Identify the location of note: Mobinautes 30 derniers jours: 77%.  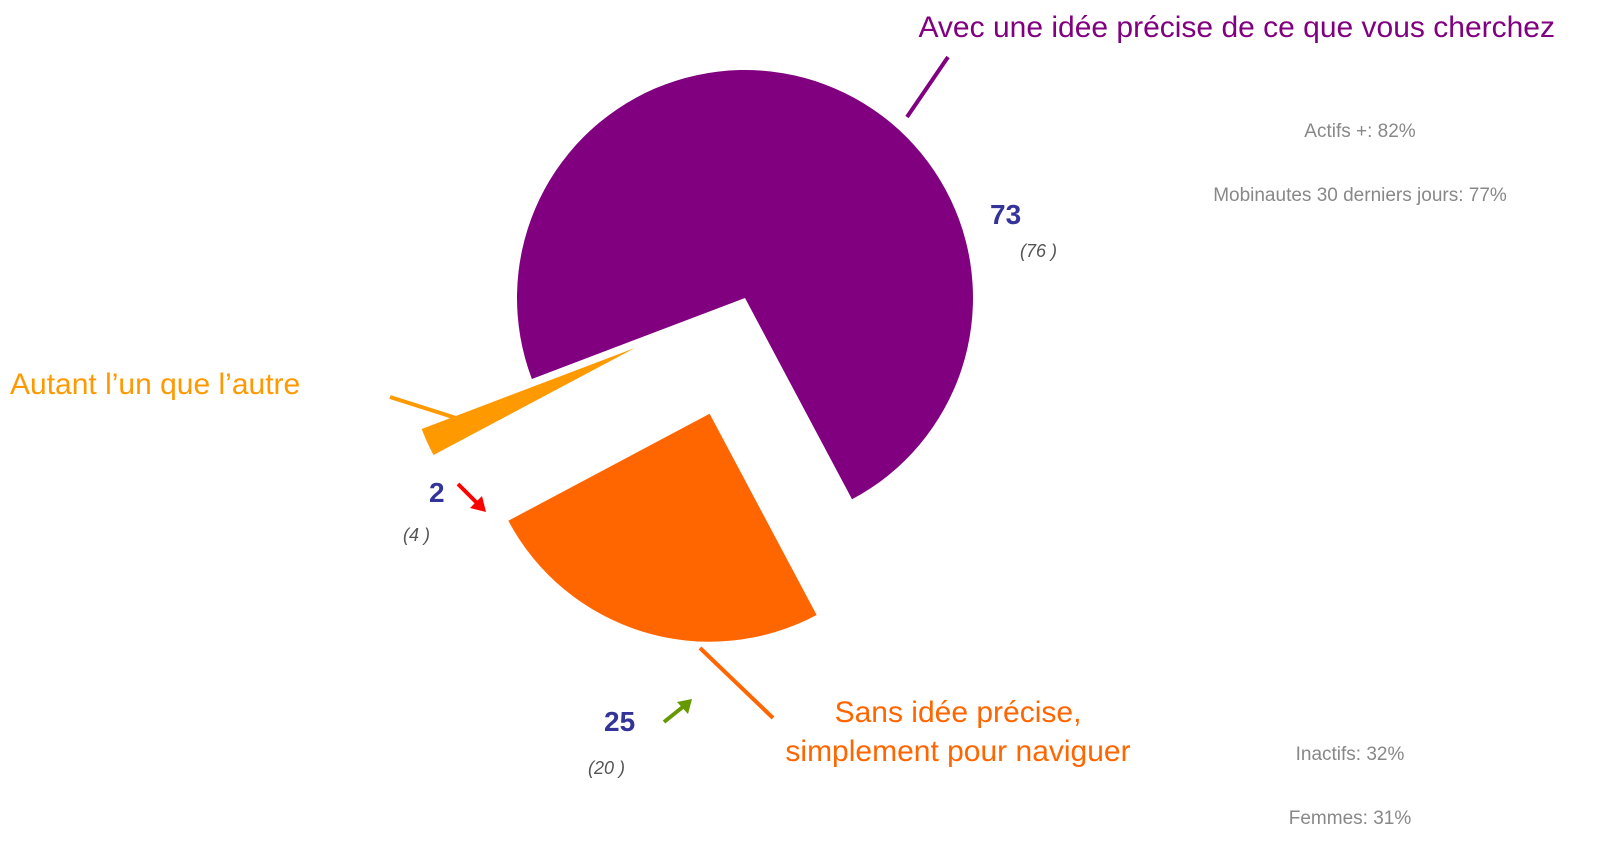
(1360, 195).